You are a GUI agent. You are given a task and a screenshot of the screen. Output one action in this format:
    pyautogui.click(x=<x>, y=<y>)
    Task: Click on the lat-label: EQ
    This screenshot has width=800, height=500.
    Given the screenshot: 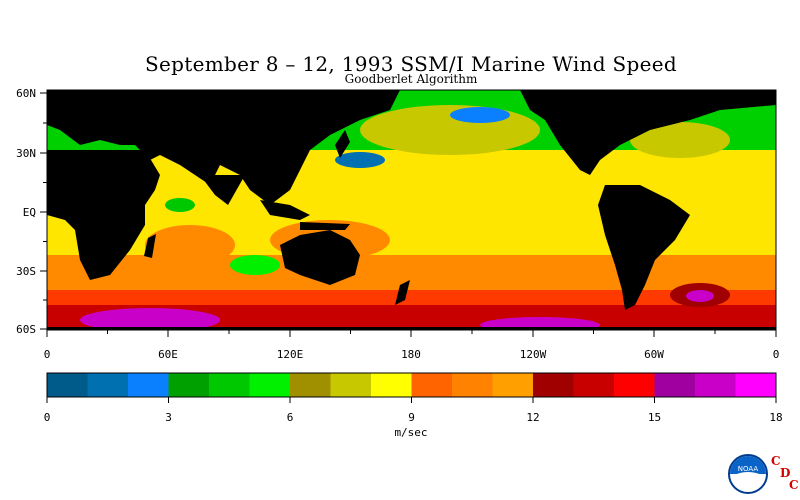 What is the action you would take?
    pyautogui.click(x=29, y=212)
    